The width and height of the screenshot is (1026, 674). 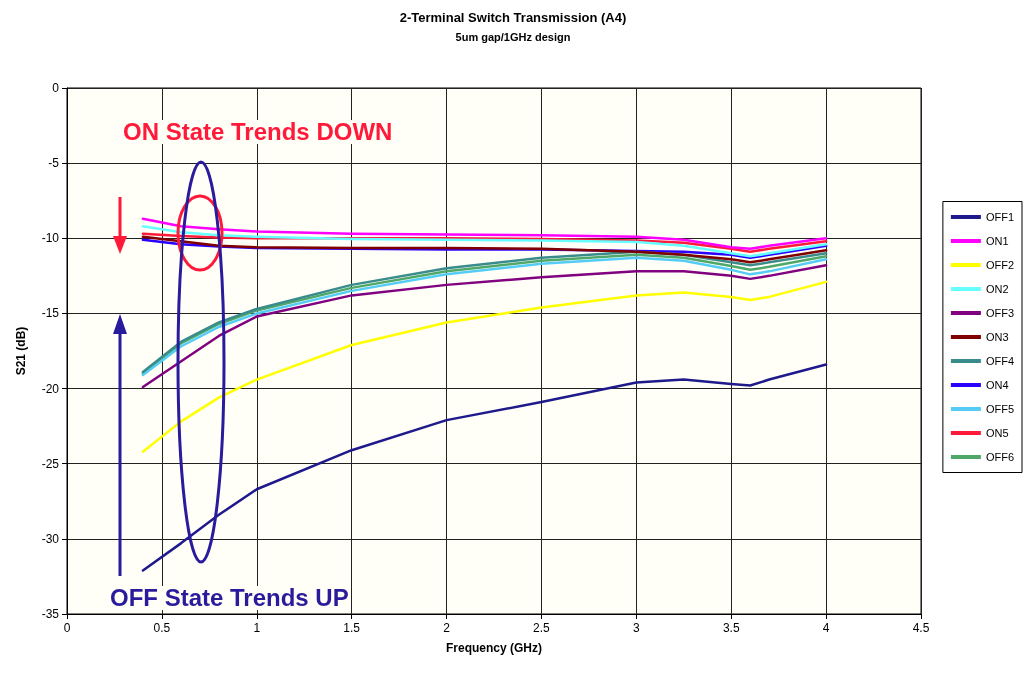 I want to click on x-tick-label: 4, so click(x=826, y=628).